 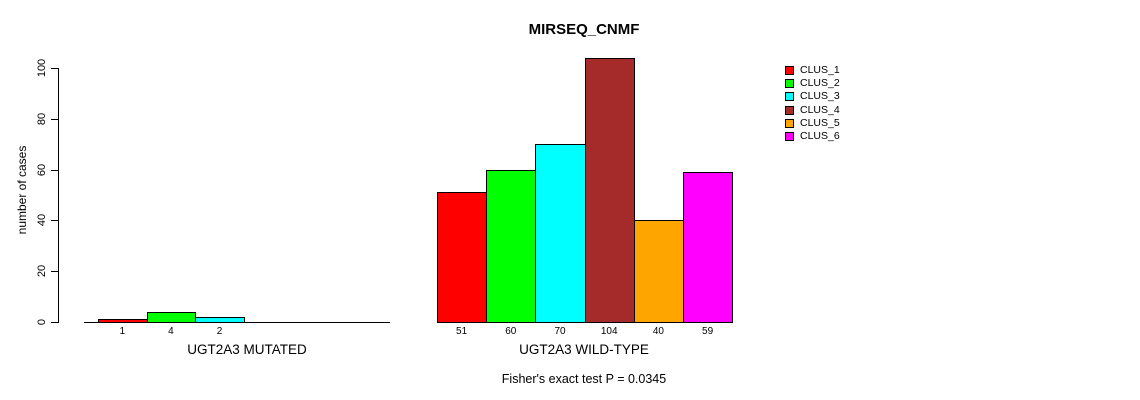 I want to click on y-tick-label-80: 80, so click(x=42, y=118).